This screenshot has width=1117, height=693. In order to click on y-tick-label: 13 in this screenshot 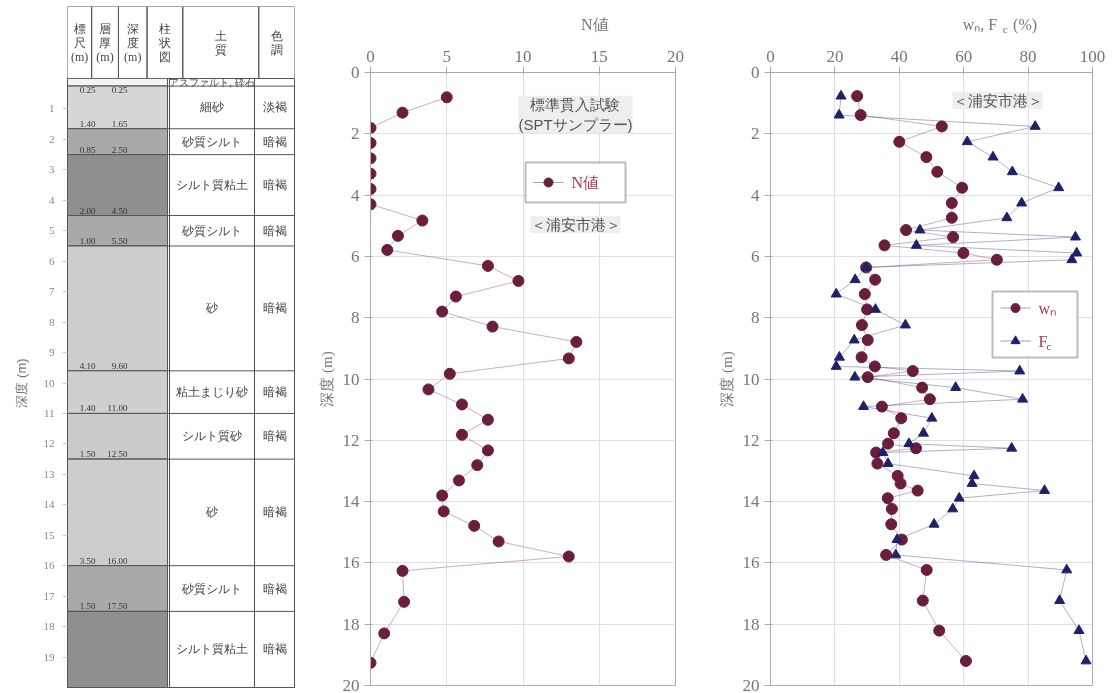, I will do `click(49, 473)`.